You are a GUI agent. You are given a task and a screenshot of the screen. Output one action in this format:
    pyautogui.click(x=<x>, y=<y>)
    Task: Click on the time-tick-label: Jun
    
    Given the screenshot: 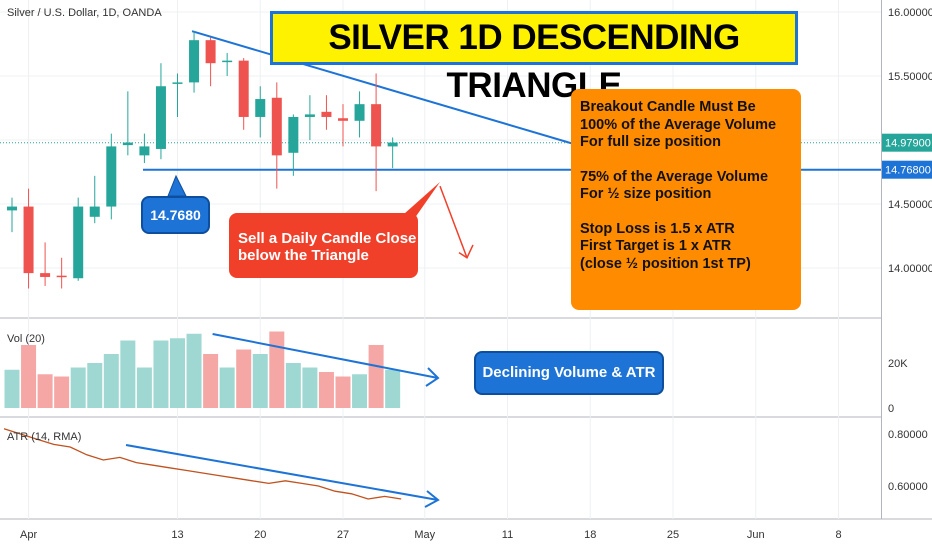 What is the action you would take?
    pyautogui.click(x=756, y=535)
    